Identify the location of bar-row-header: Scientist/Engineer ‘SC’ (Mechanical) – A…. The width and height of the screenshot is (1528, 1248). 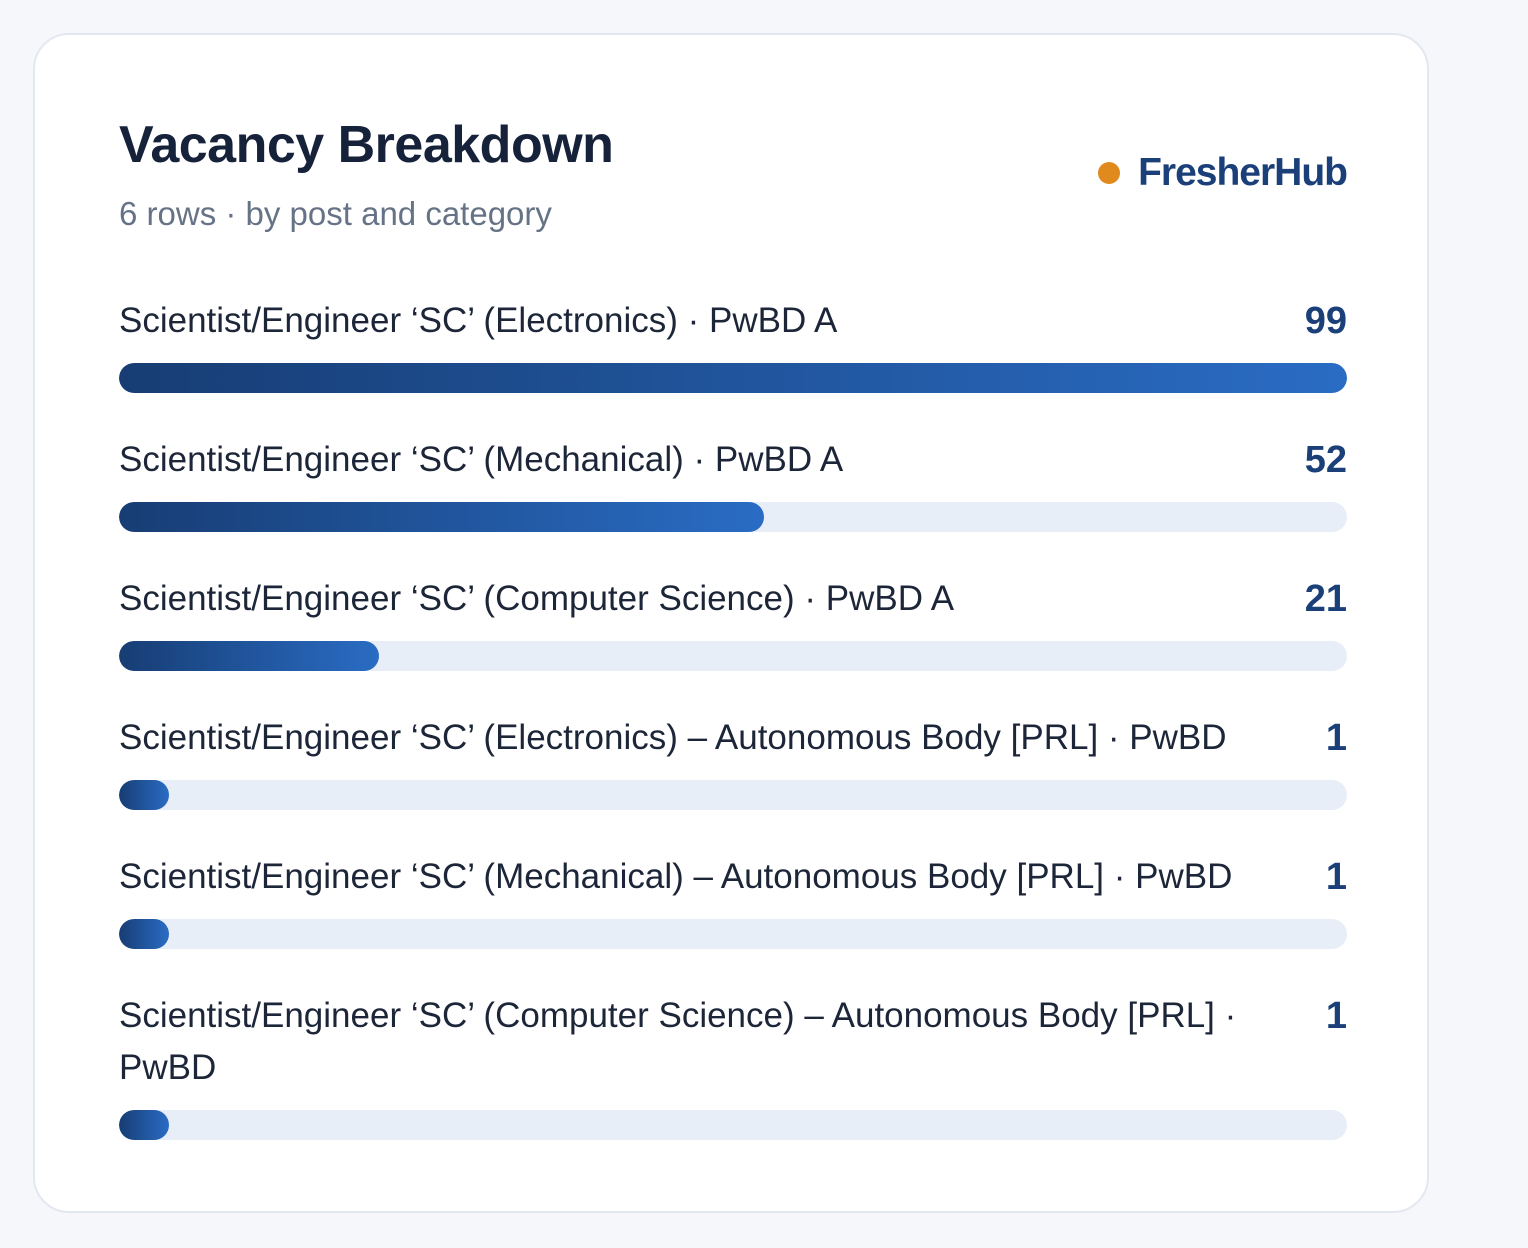
(733, 877).